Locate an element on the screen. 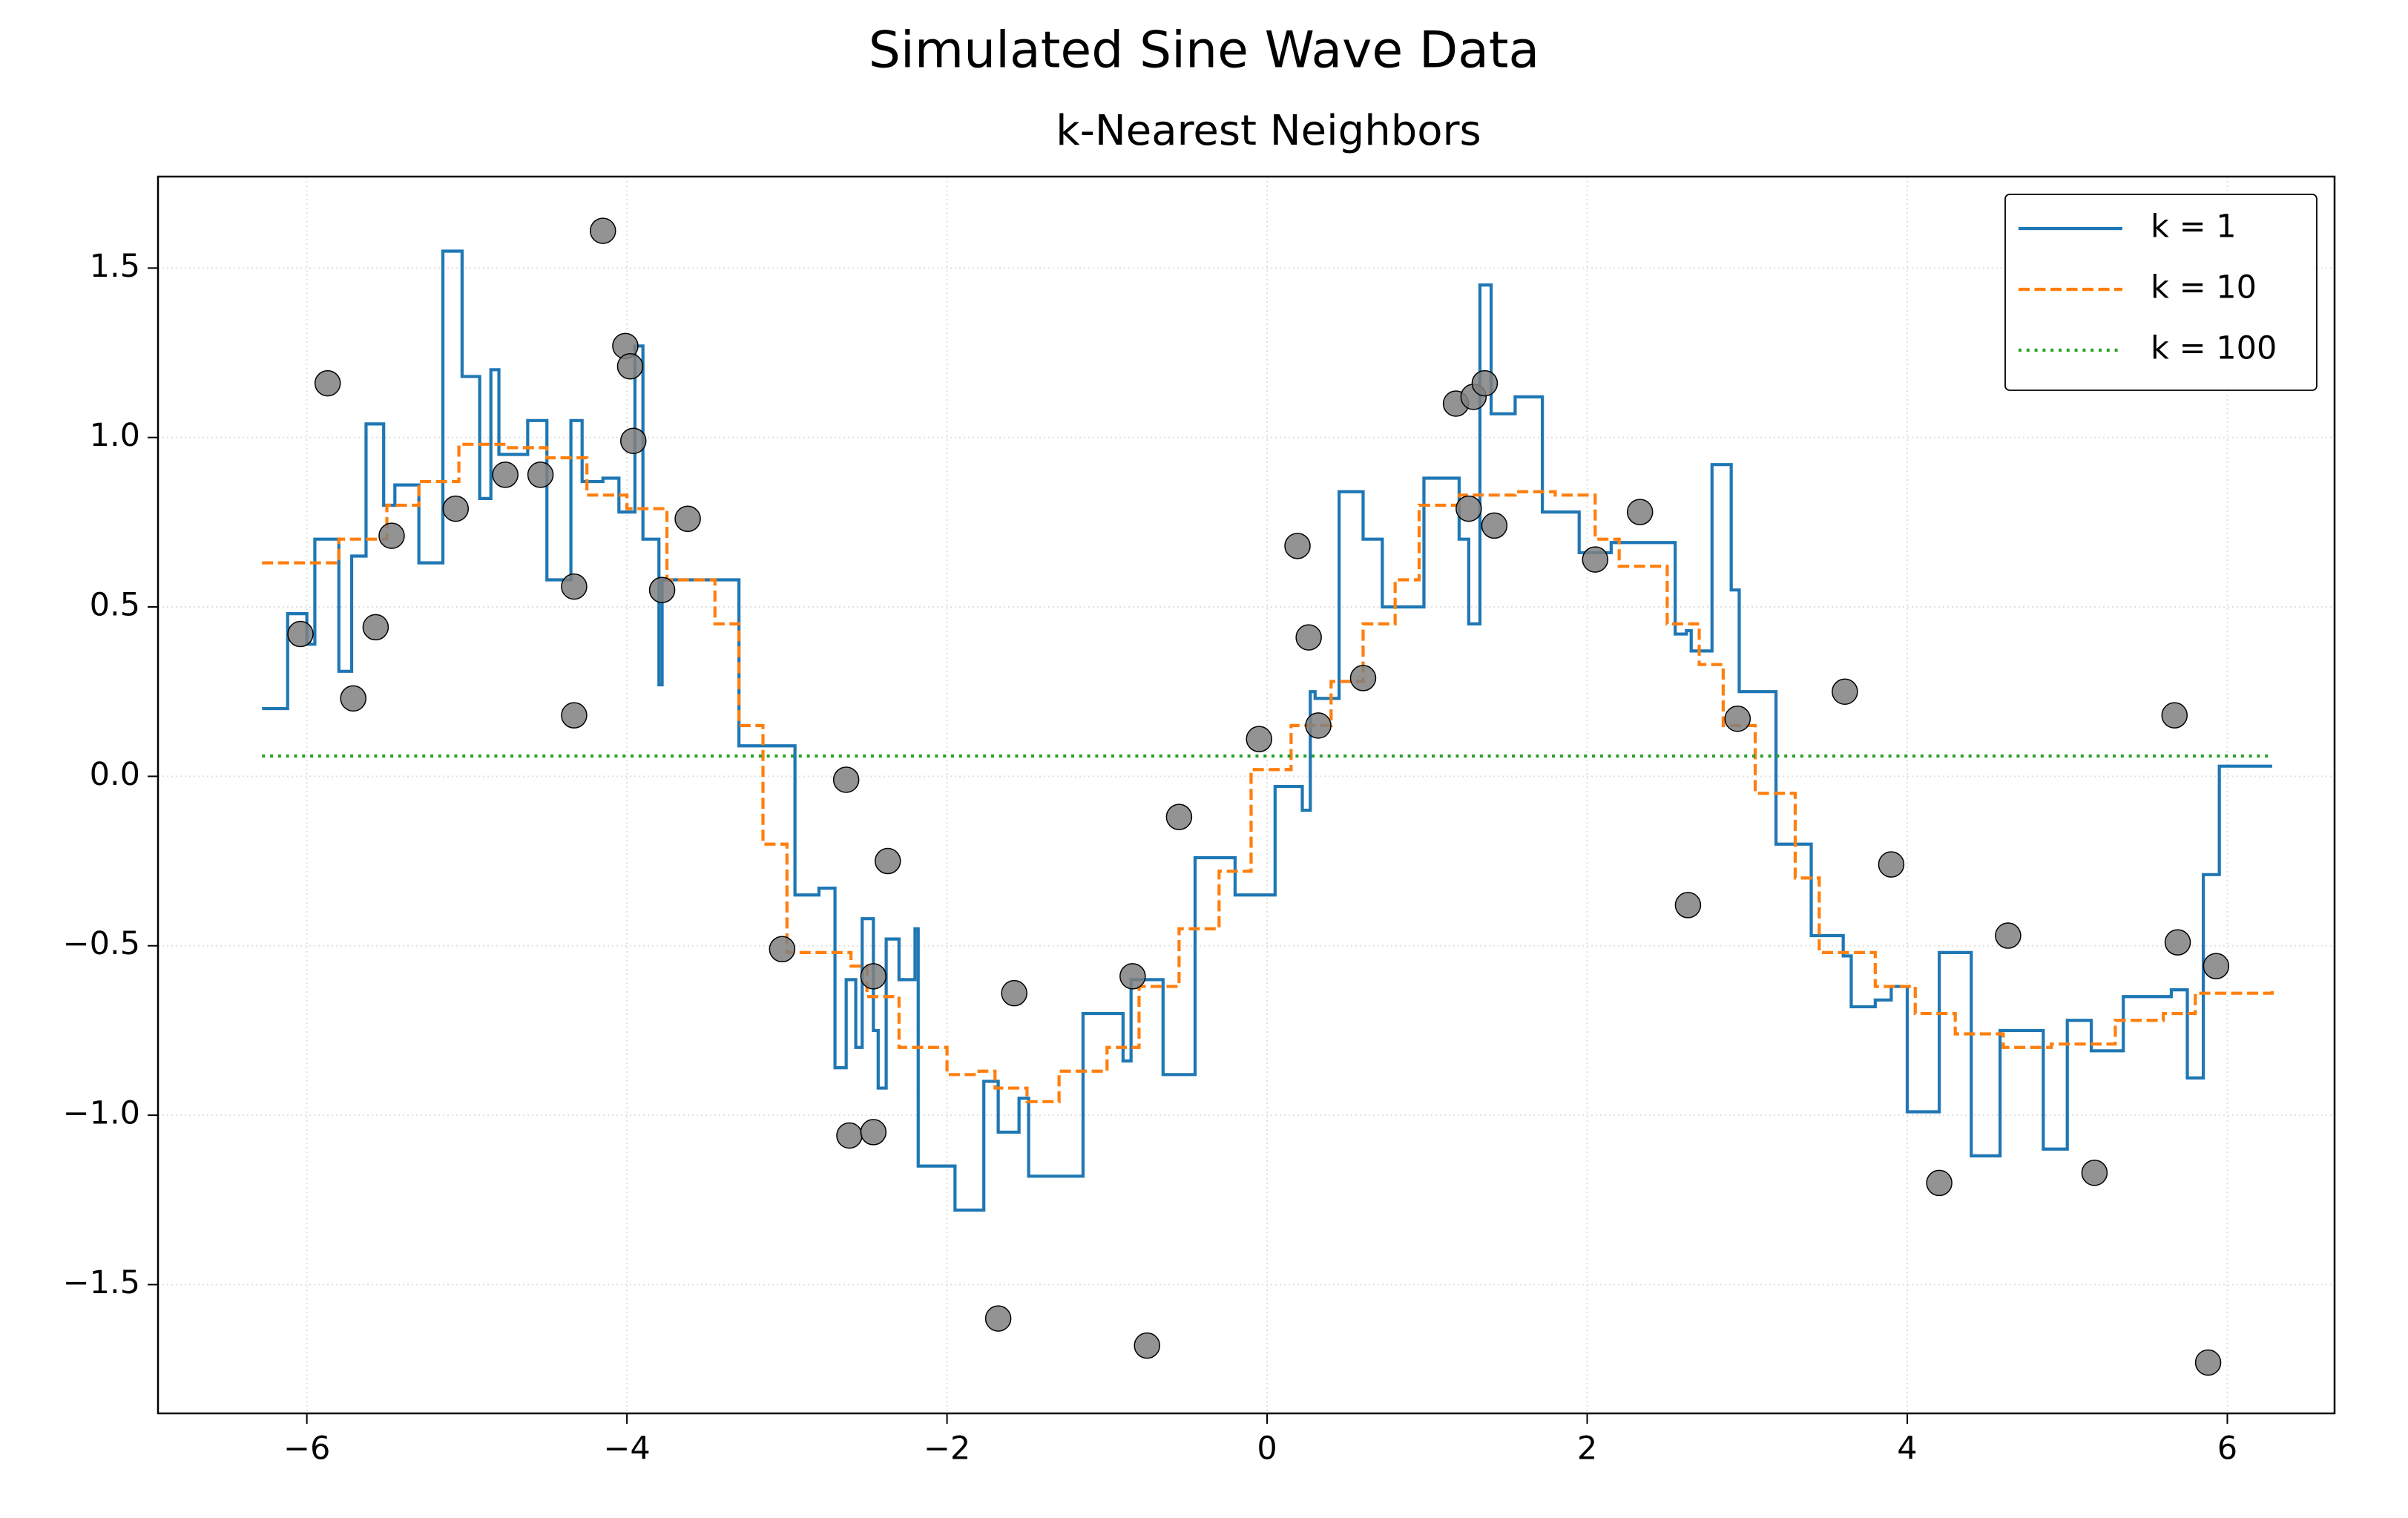  legend: k = 1 k = 10 k = 100 is located at coordinates (2160, 292).